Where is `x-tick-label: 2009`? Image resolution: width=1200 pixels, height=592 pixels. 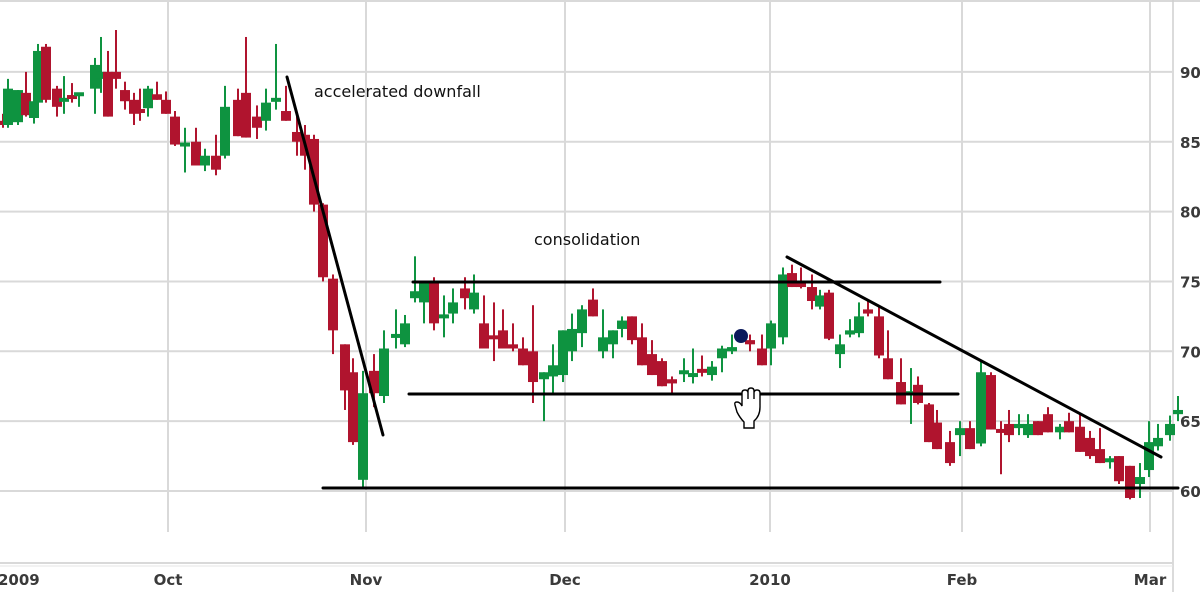
x-tick-label: 2009 is located at coordinates (20, 580).